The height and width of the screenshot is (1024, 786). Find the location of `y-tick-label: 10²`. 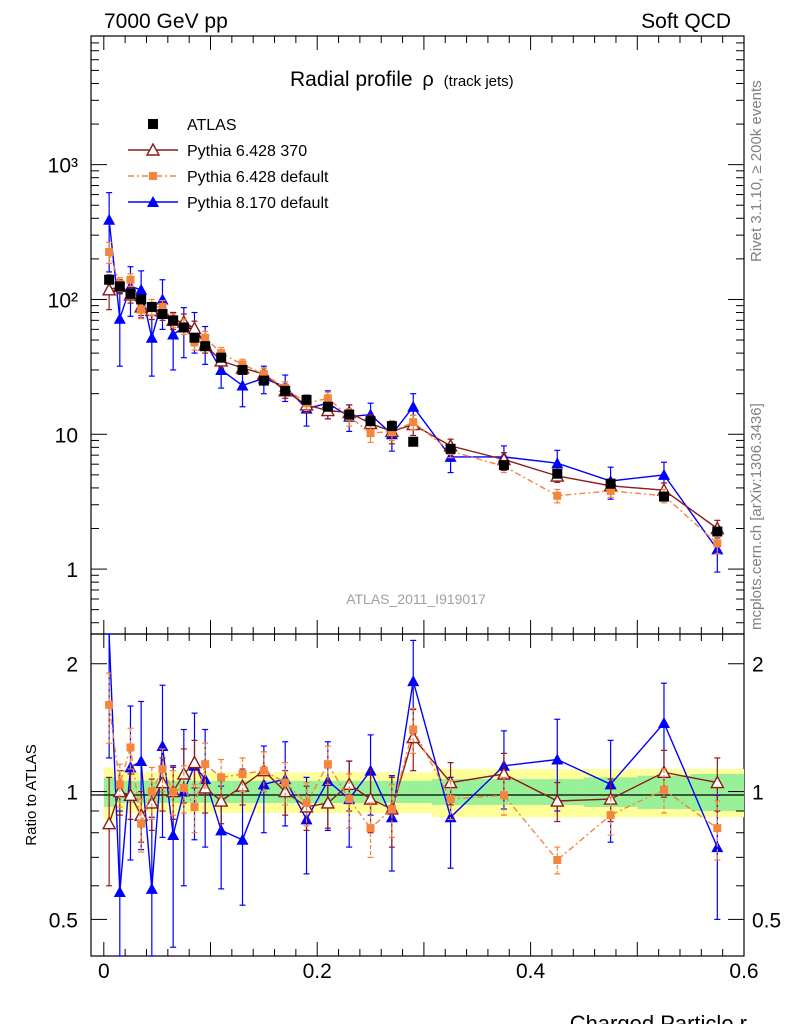

y-tick-label: 10² is located at coordinates (63, 300).